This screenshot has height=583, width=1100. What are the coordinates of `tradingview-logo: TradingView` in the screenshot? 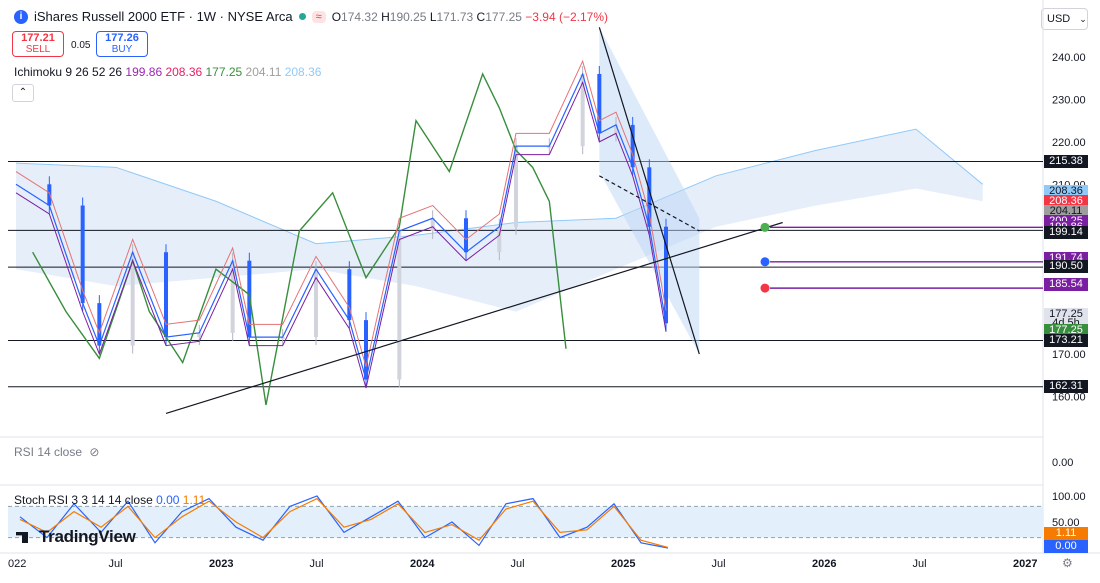 It's located at (76, 537).